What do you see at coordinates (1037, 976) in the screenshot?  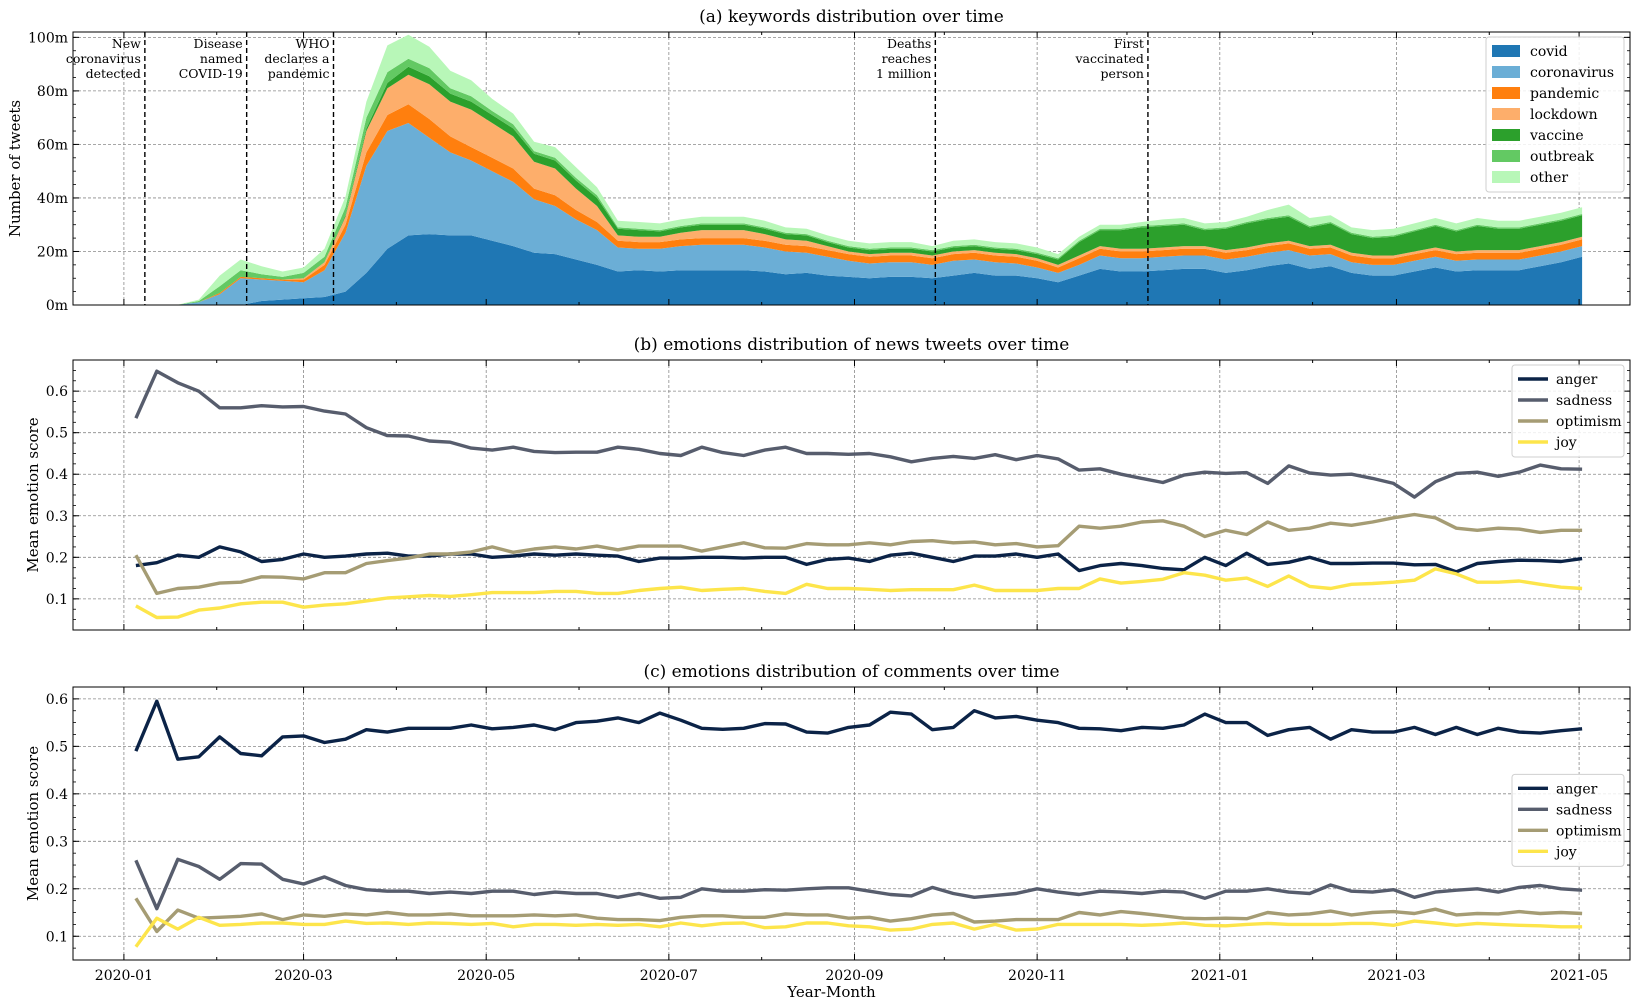 I see `x-tick-label: 2020-11` at bounding box center [1037, 976].